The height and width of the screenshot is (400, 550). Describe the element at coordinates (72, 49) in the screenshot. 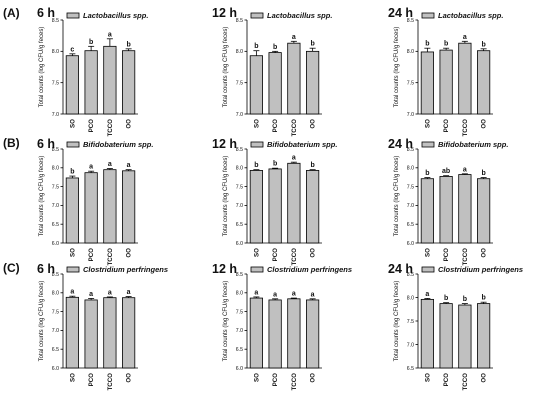

I see `significance-letter: c` at that location.